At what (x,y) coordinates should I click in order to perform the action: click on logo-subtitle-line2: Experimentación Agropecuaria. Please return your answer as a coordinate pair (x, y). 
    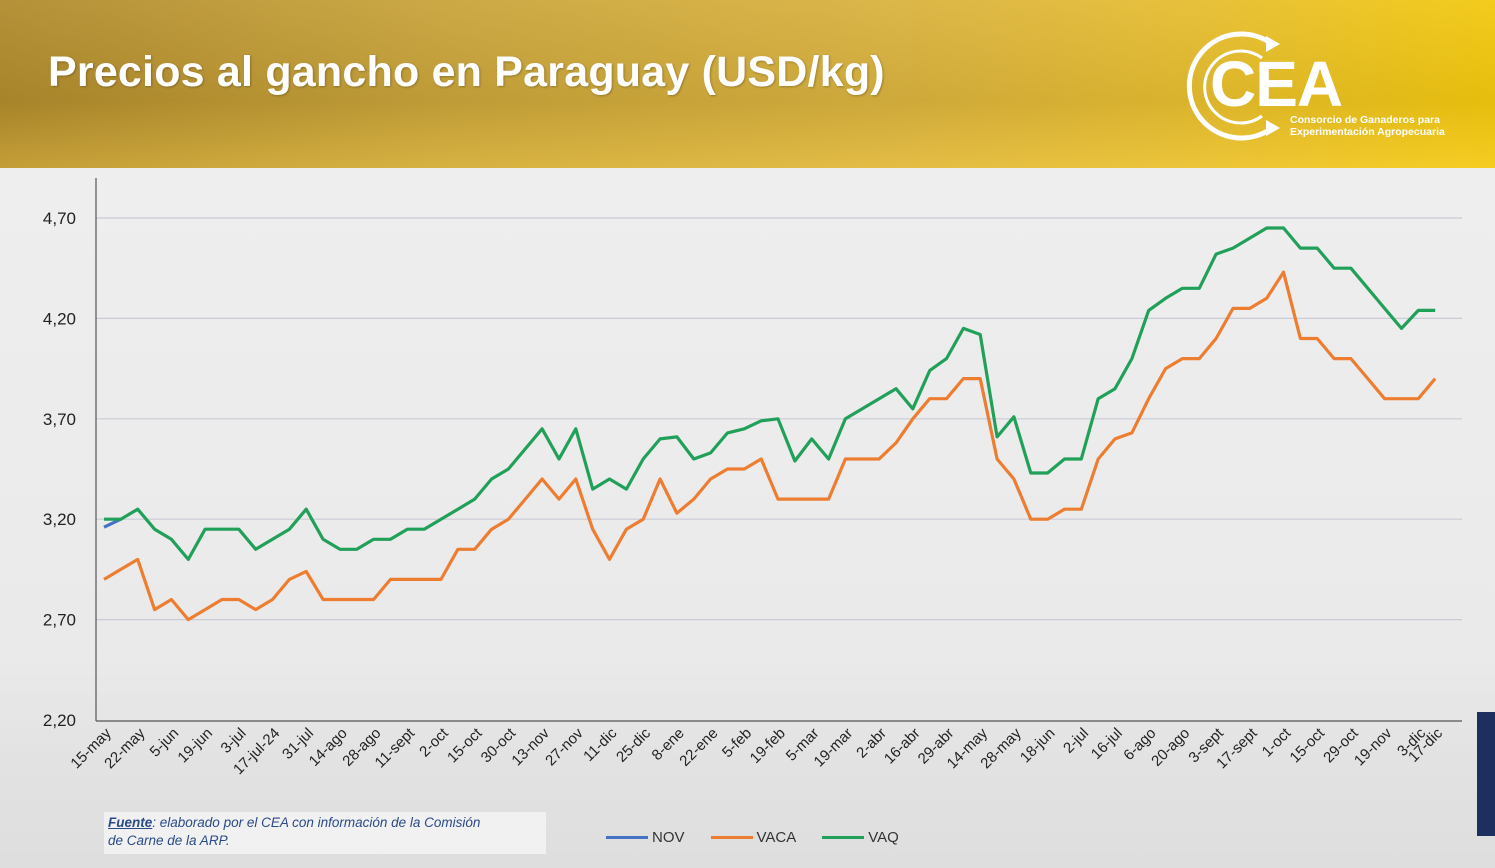
    Looking at the image, I should click on (1367, 132).